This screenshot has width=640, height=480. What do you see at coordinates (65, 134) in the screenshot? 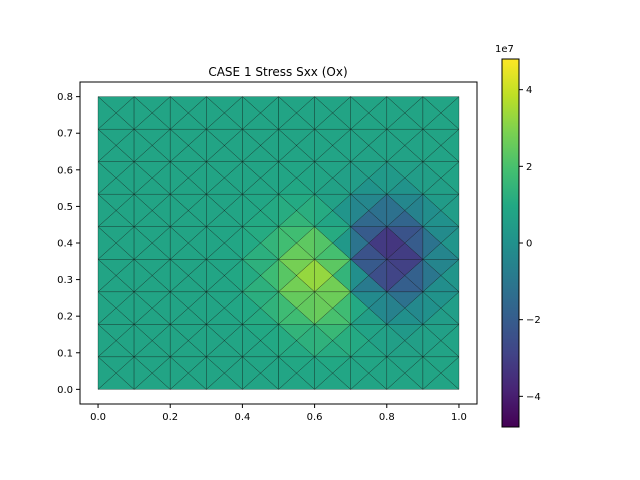
I see `y-tick-label: 0.7` at bounding box center [65, 134].